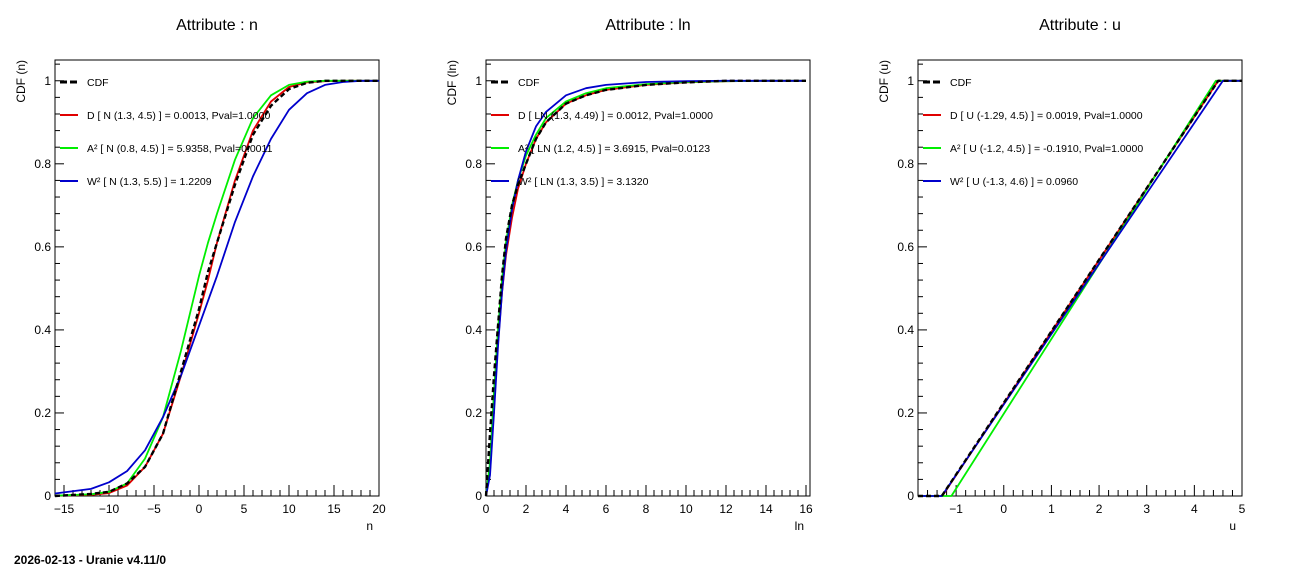 The width and height of the screenshot is (1296, 572). What do you see at coordinates (452, 82) in the screenshot?
I see `y-axis-label: CDF (ln)` at bounding box center [452, 82].